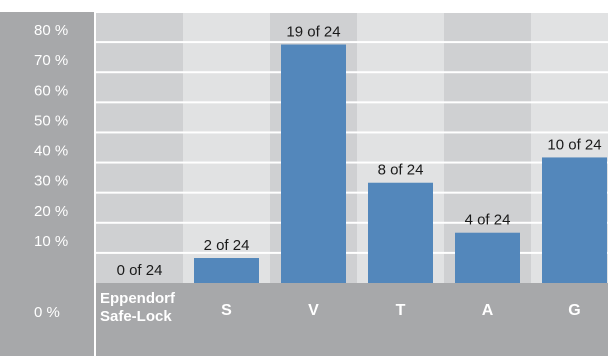 The image size is (608, 356). I want to click on data-label: 8 of 24, so click(401, 170).